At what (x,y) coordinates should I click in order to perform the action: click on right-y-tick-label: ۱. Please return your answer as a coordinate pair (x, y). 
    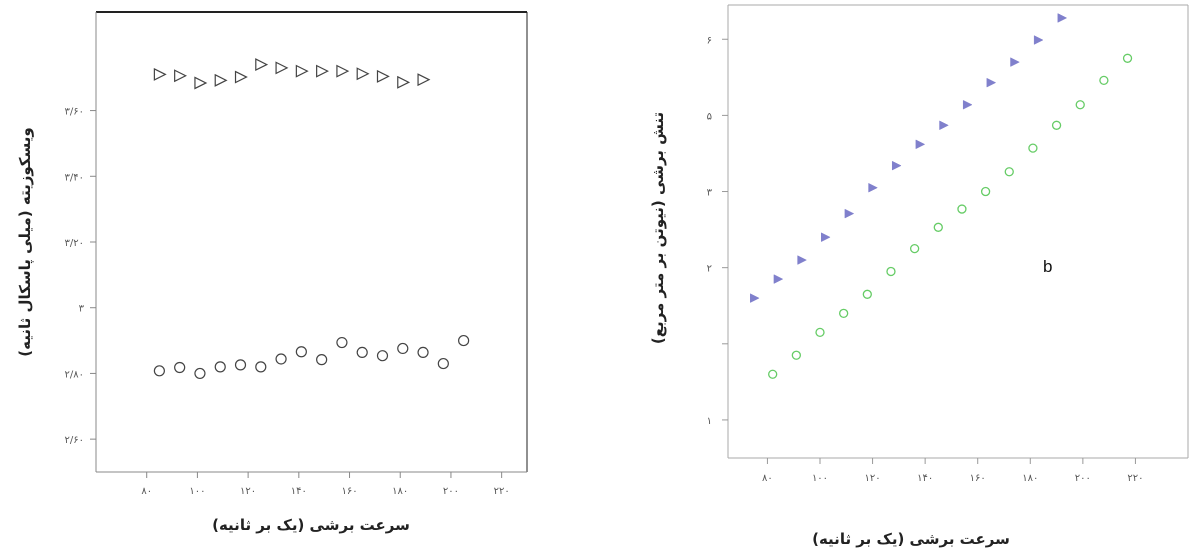
    Looking at the image, I should click on (709, 421).